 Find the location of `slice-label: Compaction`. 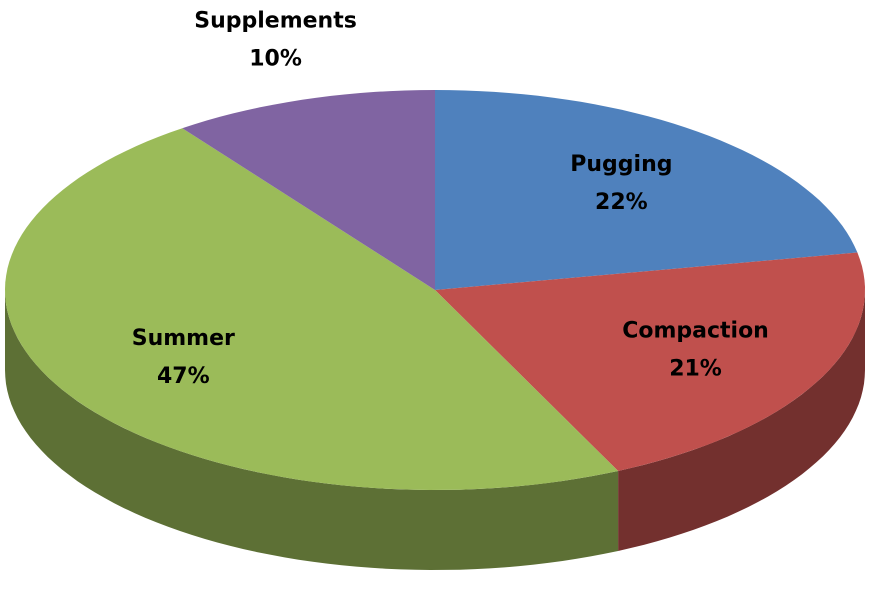

slice-label: Compaction is located at coordinates (695, 331).